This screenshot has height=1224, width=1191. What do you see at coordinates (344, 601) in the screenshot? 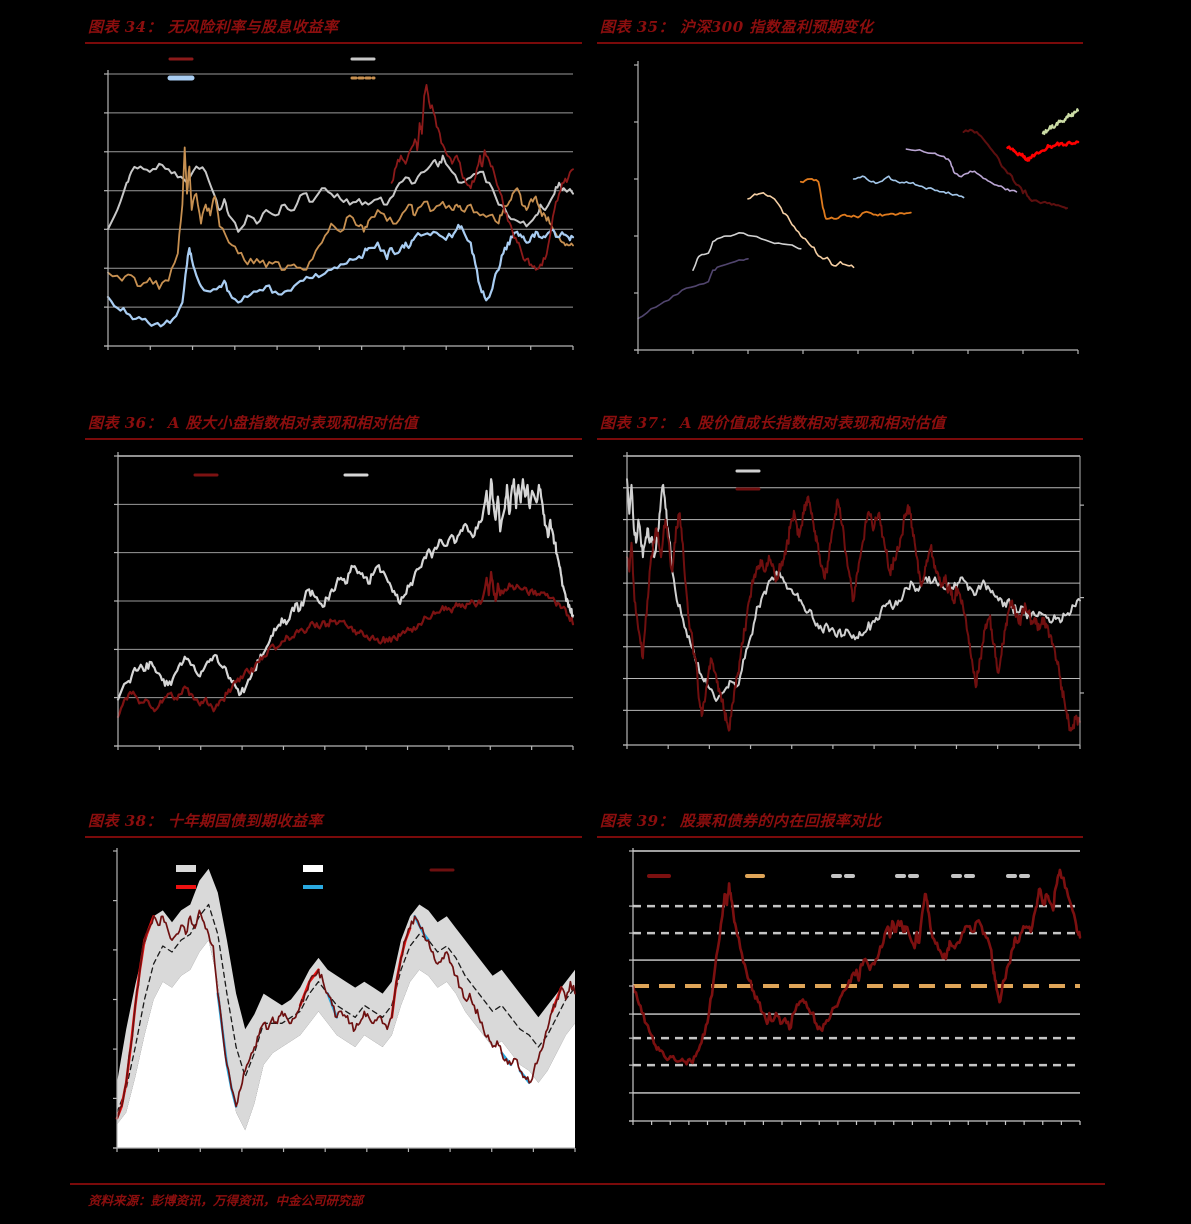
I see `figure-36-chart` at bounding box center [344, 601].